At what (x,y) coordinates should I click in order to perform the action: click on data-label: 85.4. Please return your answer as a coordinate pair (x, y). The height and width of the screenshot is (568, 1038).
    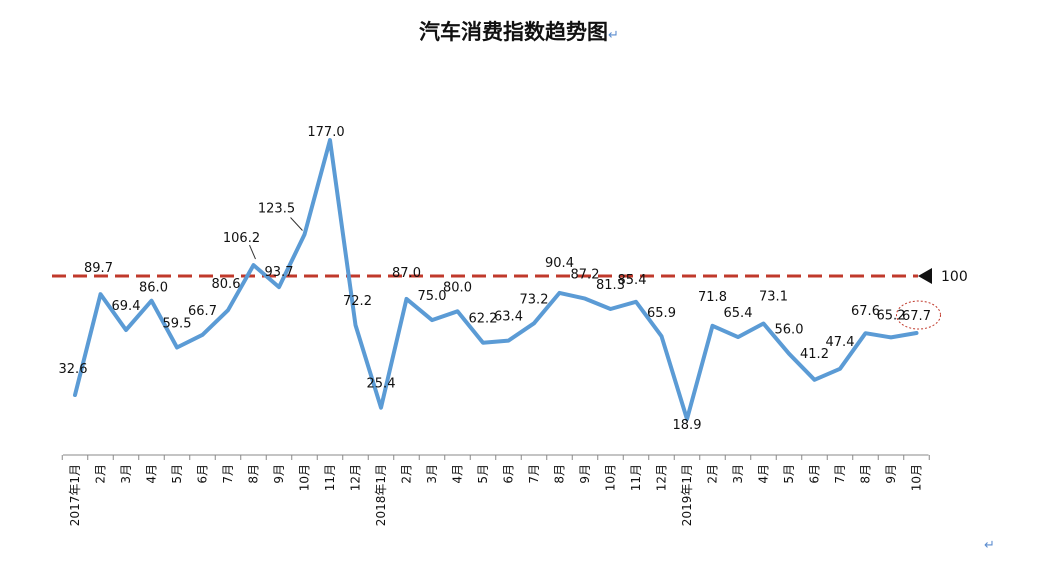
    Looking at the image, I should click on (632, 280).